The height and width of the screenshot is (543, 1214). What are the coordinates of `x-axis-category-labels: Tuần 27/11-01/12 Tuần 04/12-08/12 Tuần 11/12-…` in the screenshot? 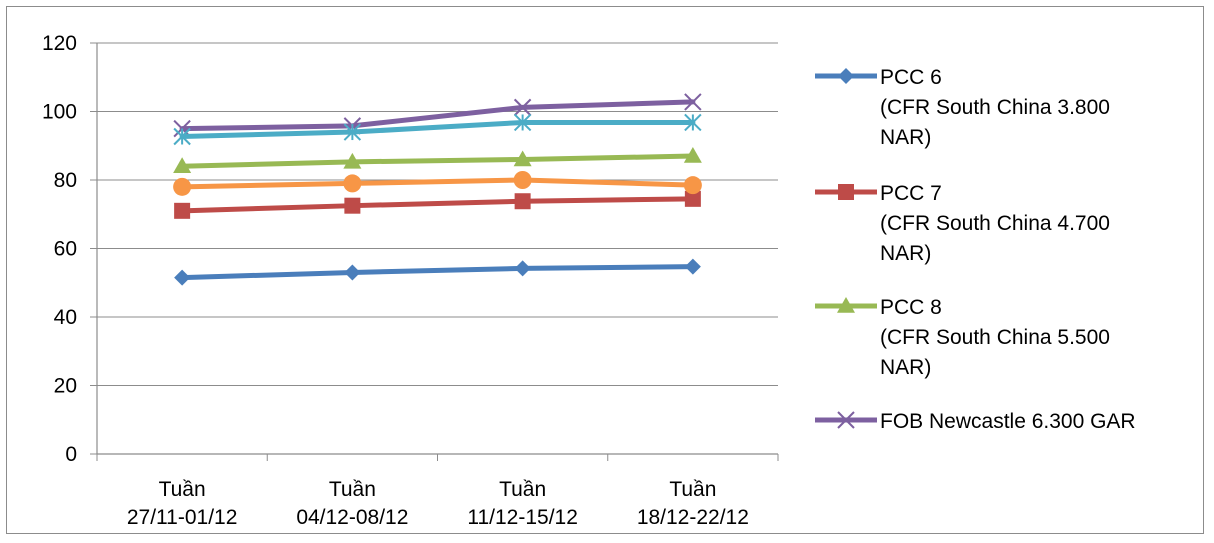 It's located at (438, 503).